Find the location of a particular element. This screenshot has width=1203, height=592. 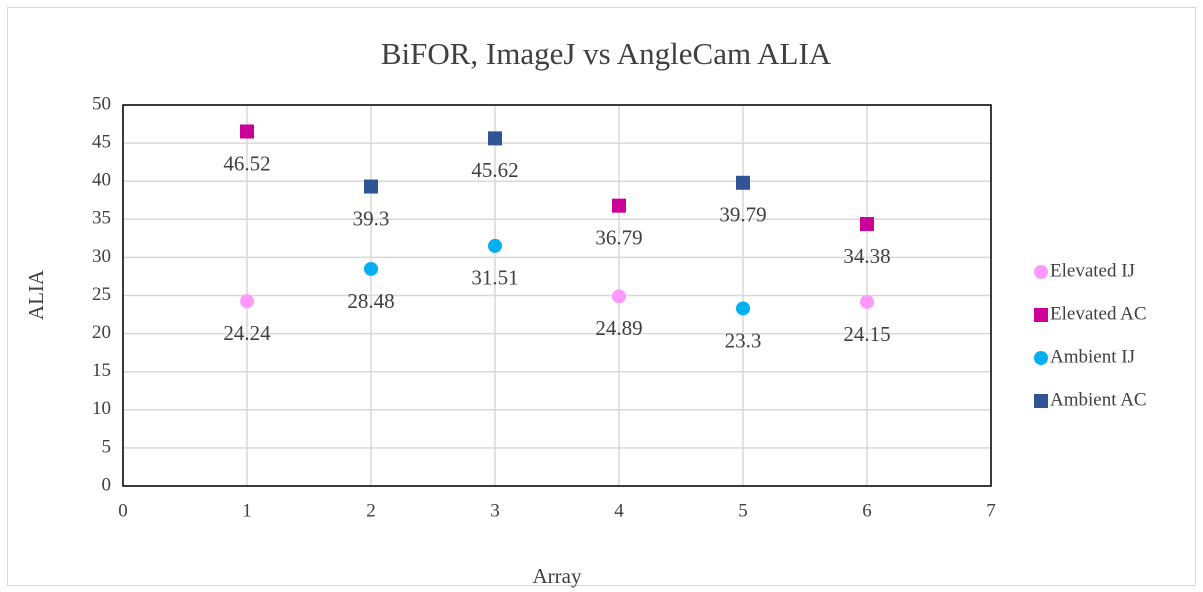

data-label: 39.79 is located at coordinates (742, 215).